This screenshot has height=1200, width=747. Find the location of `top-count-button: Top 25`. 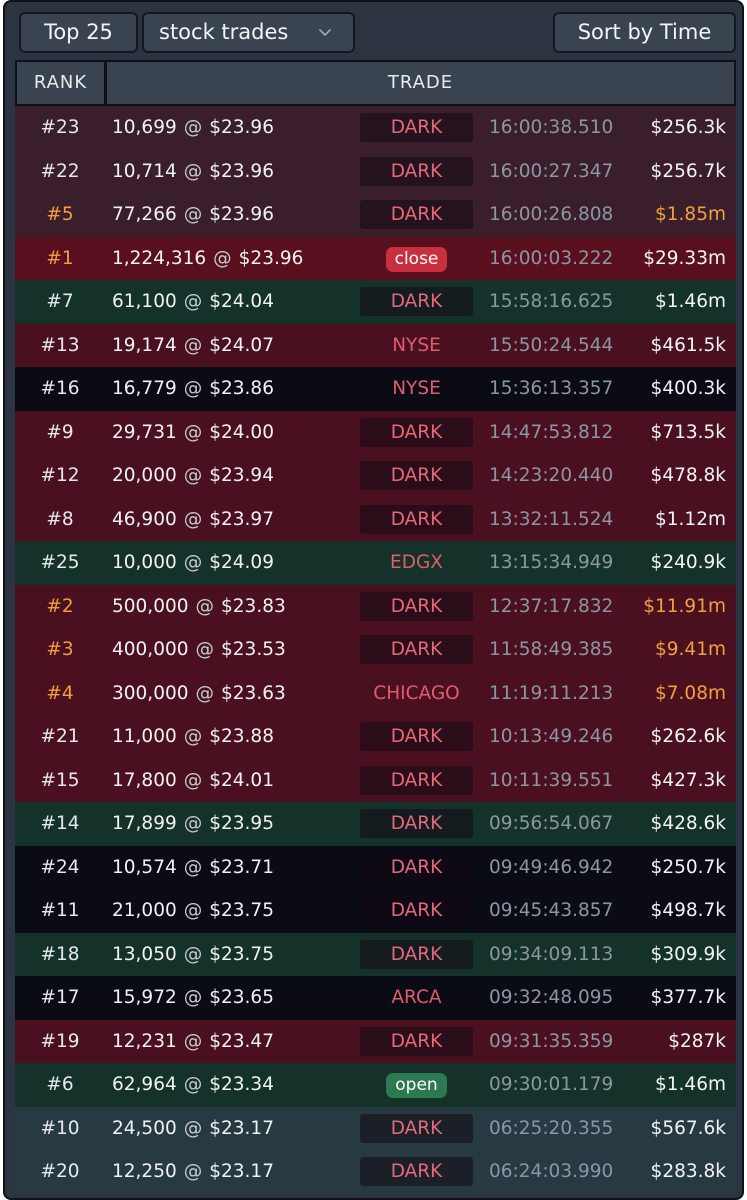

top-count-button: Top 25 is located at coordinates (78, 32).